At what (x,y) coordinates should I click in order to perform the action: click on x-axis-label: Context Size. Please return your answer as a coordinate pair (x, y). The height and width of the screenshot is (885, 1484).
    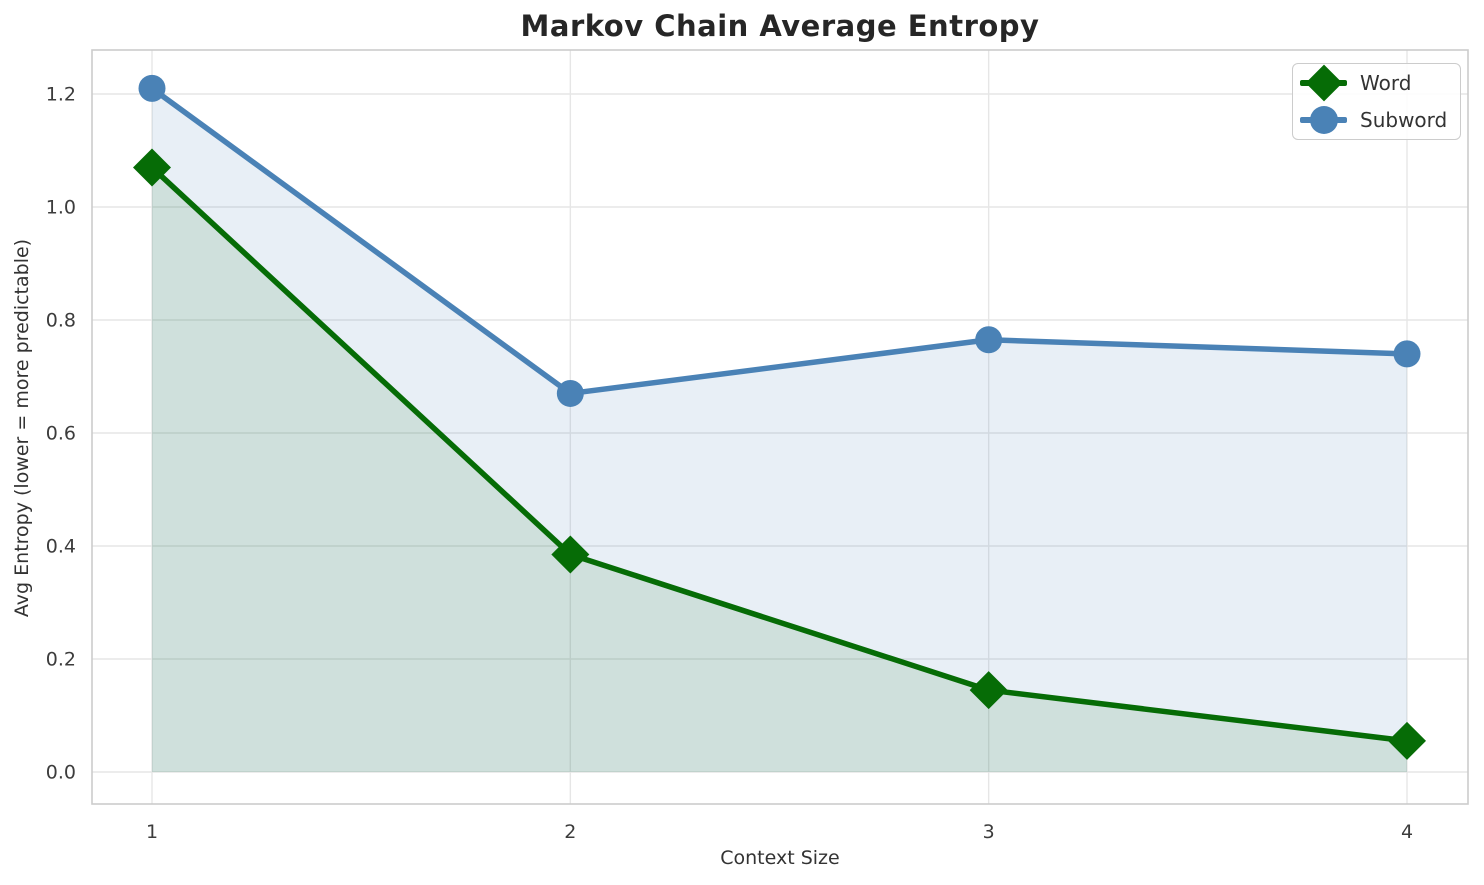
    Looking at the image, I should click on (780, 858).